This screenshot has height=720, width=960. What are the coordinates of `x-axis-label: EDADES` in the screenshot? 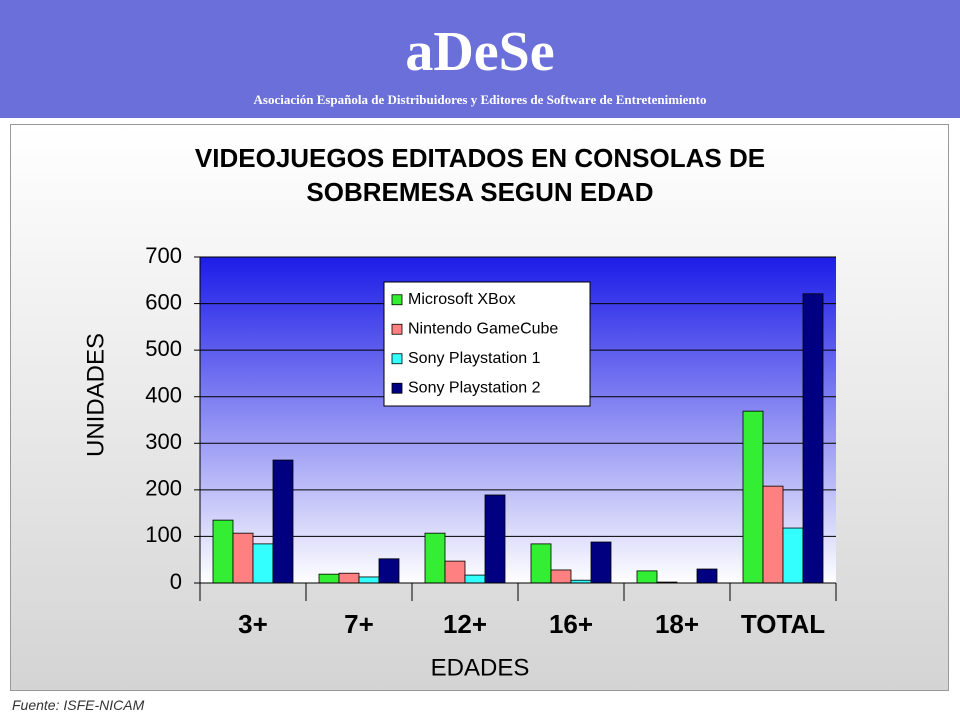 It's located at (480, 667).